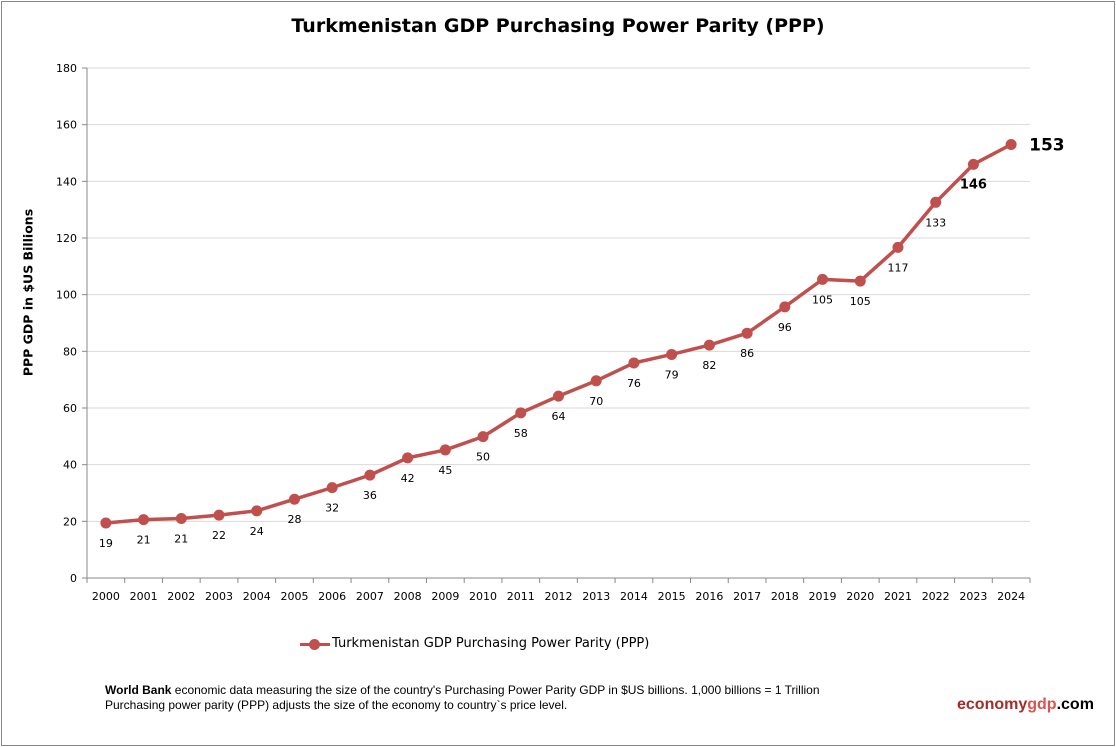 This screenshot has width=1116, height=747. What do you see at coordinates (634, 383) in the screenshot?
I see `data-label: 76` at bounding box center [634, 383].